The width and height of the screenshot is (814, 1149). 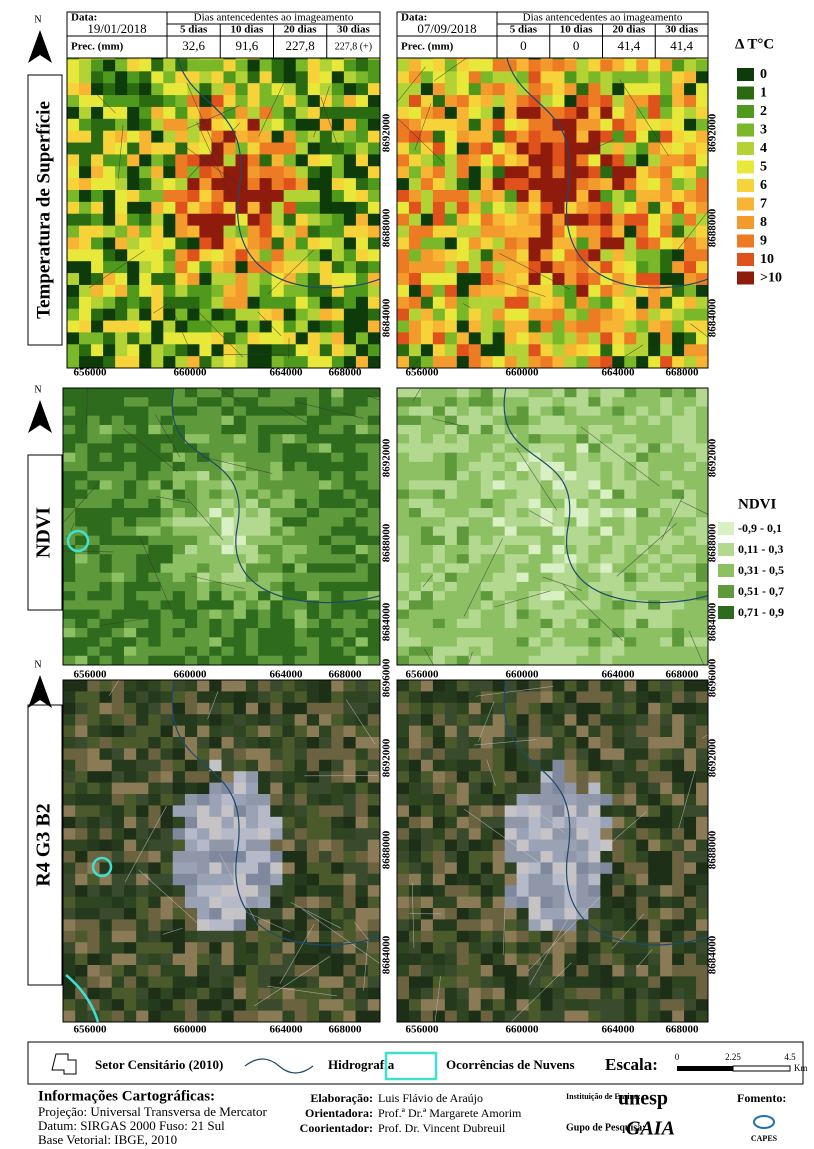 I want to click on legend-label: 10, so click(x=767, y=259).